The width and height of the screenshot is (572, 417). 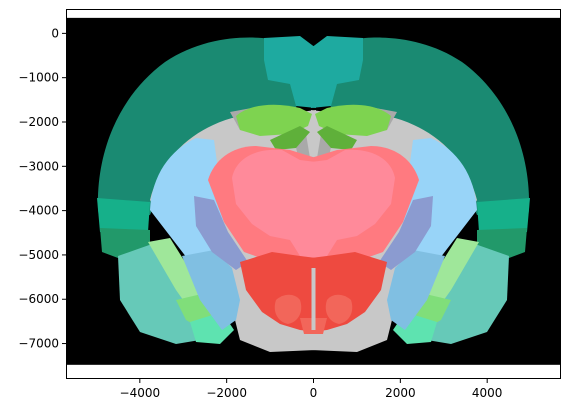 What do you see at coordinates (38, 211) in the screenshot?
I see `y-tick-label: −4000` at bounding box center [38, 211].